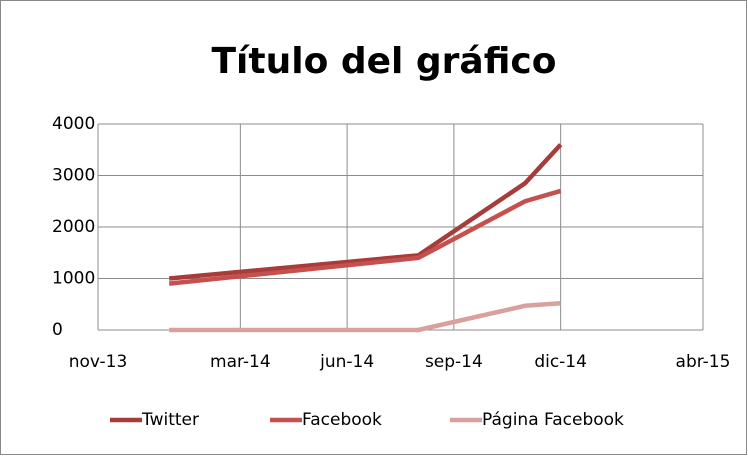 The width and height of the screenshot is (748, 456). I want to click on legend-label: Facebook, so click(342, 420).